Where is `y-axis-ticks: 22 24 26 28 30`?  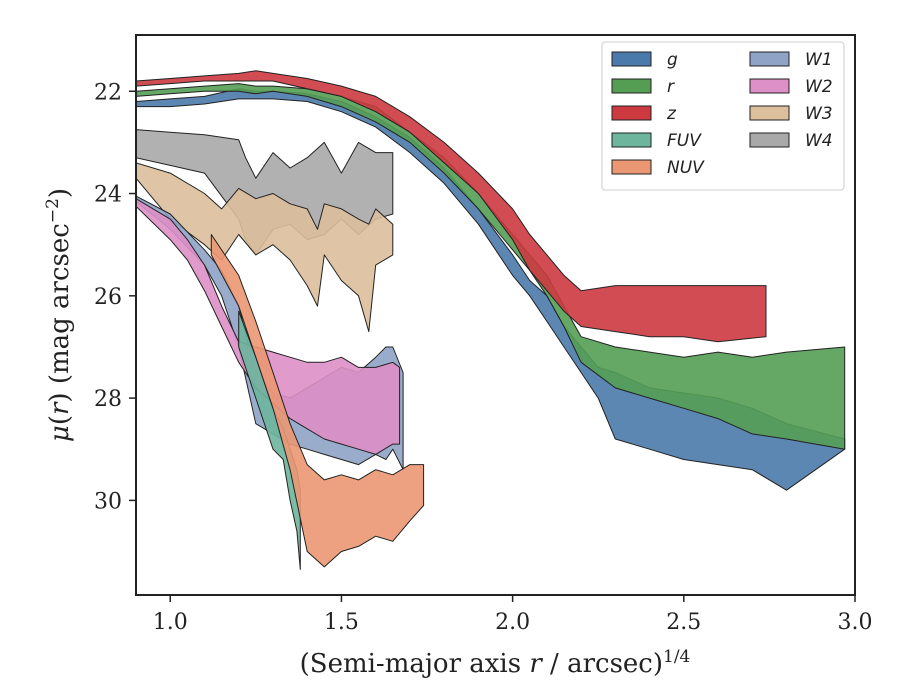 y-axis-ticks: 22 24 26 28 30 is located at coordinates (115, 297).